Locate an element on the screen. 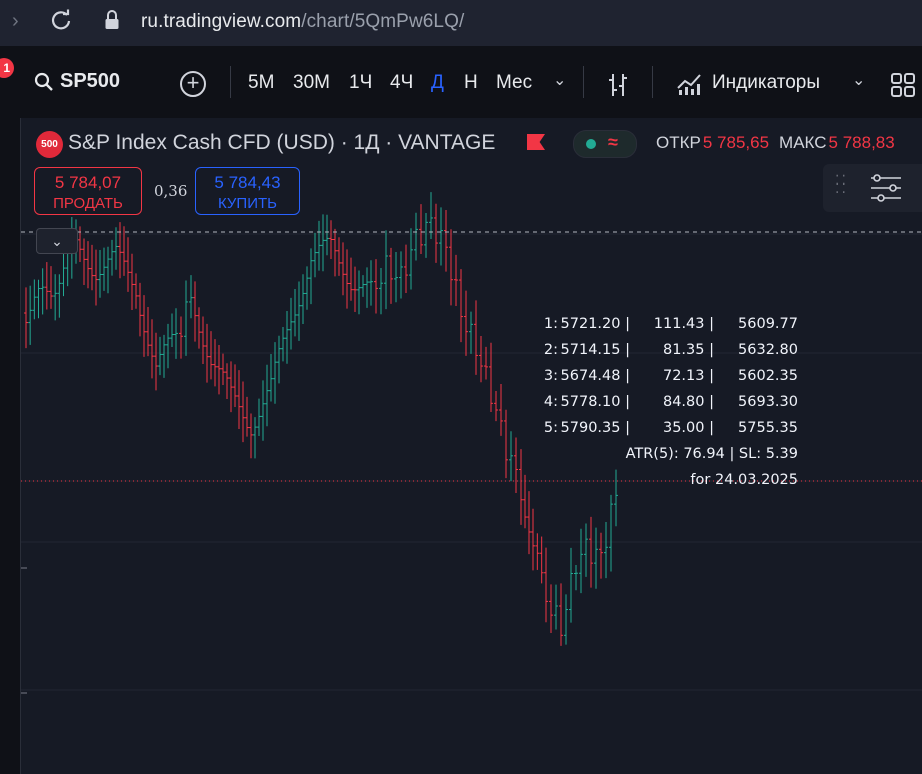  buy-button: 5 784,43 КУПИТЬ is located at coordinates (247, 191).